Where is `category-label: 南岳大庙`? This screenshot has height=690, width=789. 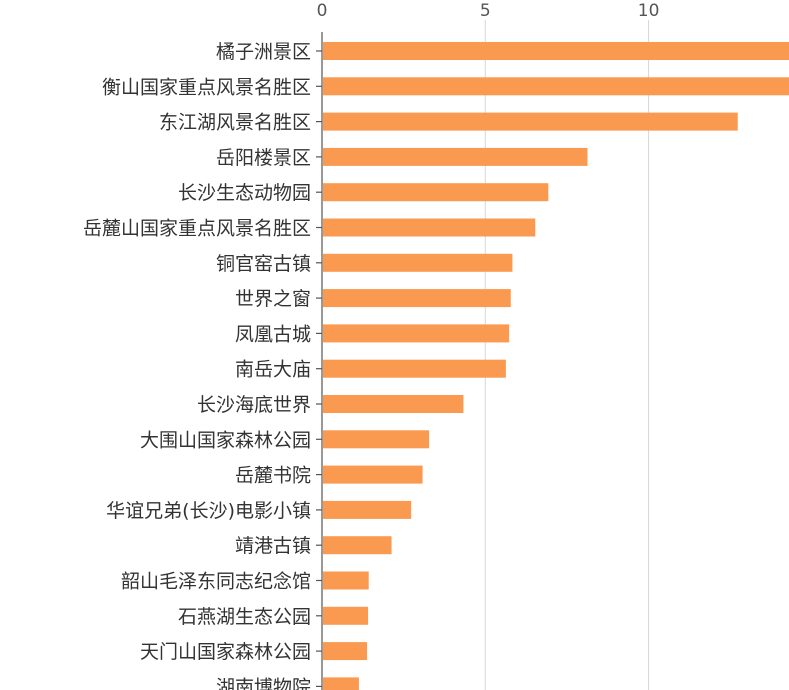
category-label: 南岳大庙 is located at coordinates (273, 370).